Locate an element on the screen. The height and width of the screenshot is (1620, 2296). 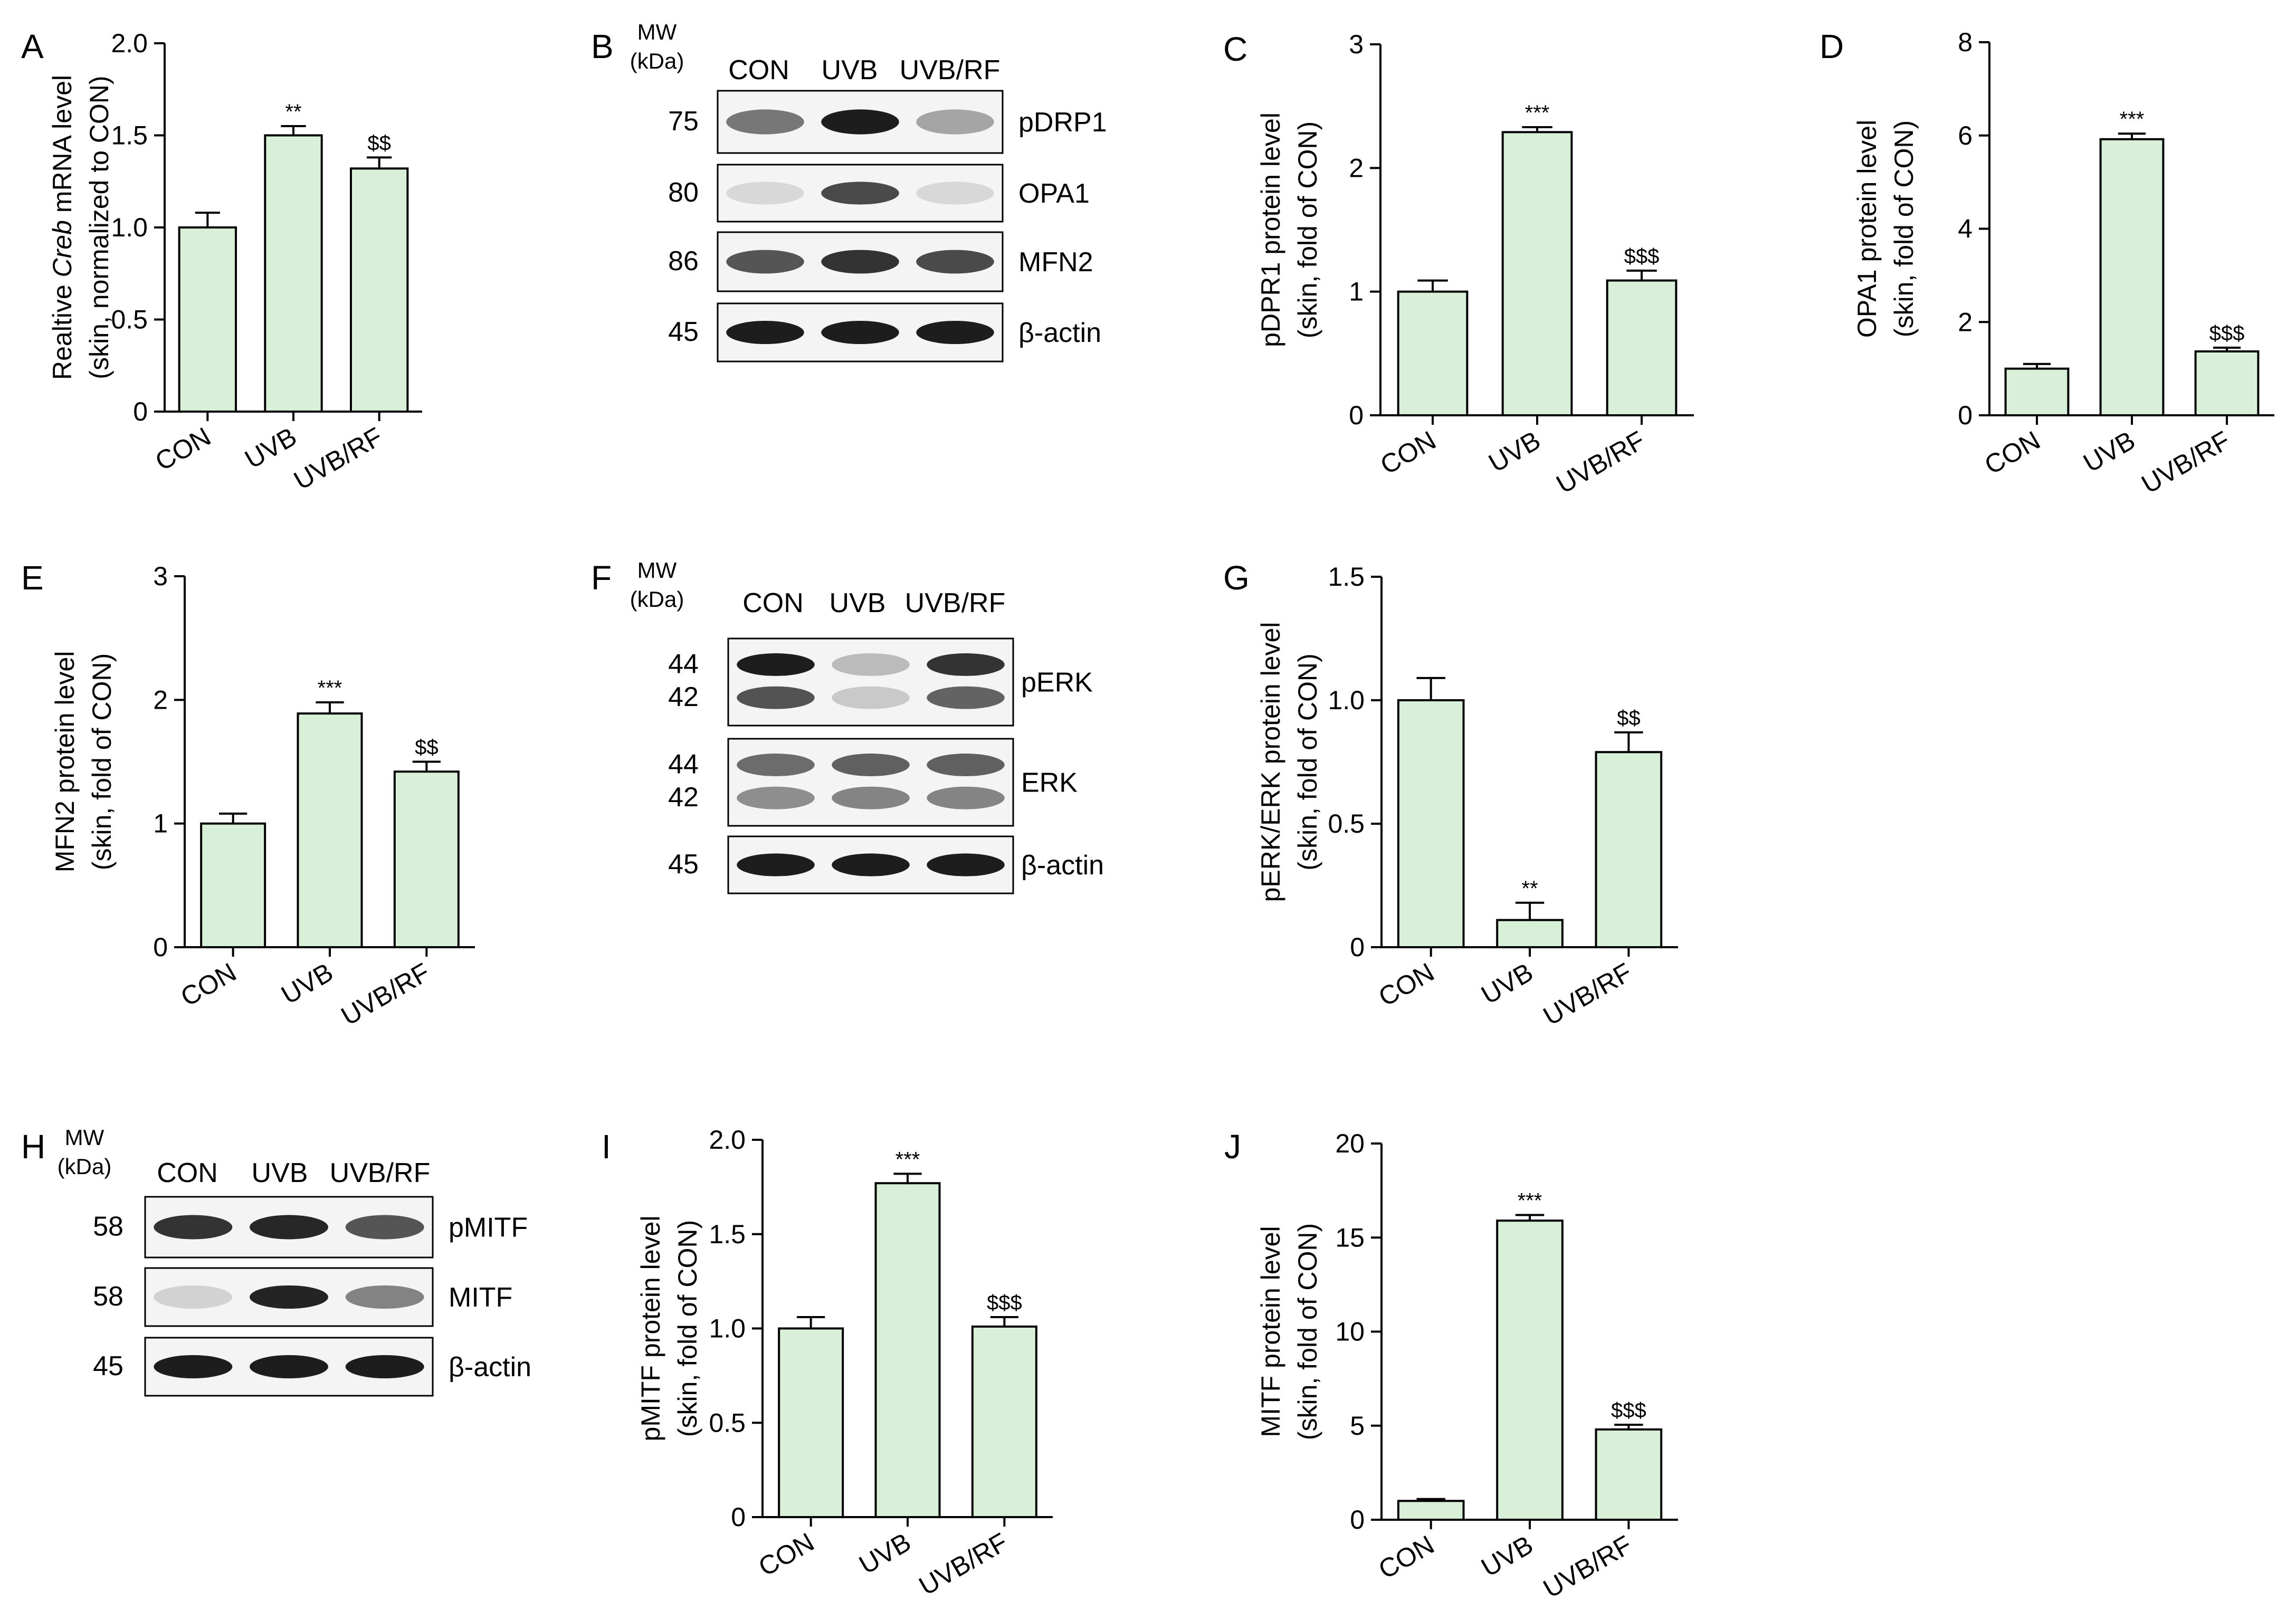
y-axis-title: pDPR1 protein level is located at coordinates (1270, 230).